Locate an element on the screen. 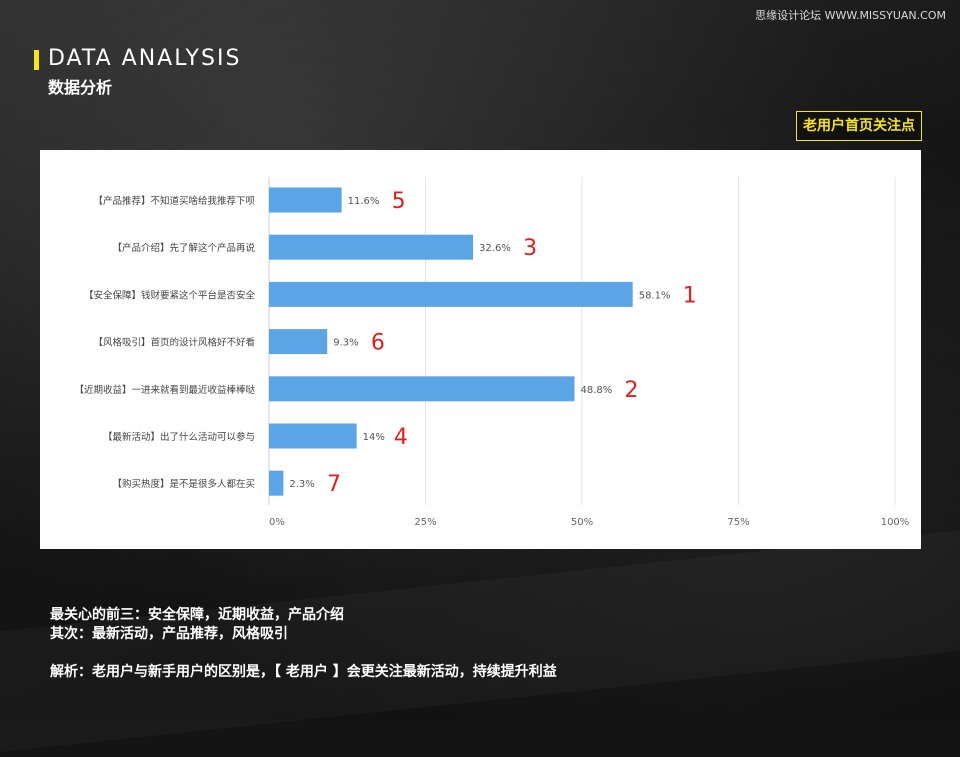 The image size is (960, 757). category-label: 【产品介绍】先了解这个产品再说 is located at coordinates (183, 248).